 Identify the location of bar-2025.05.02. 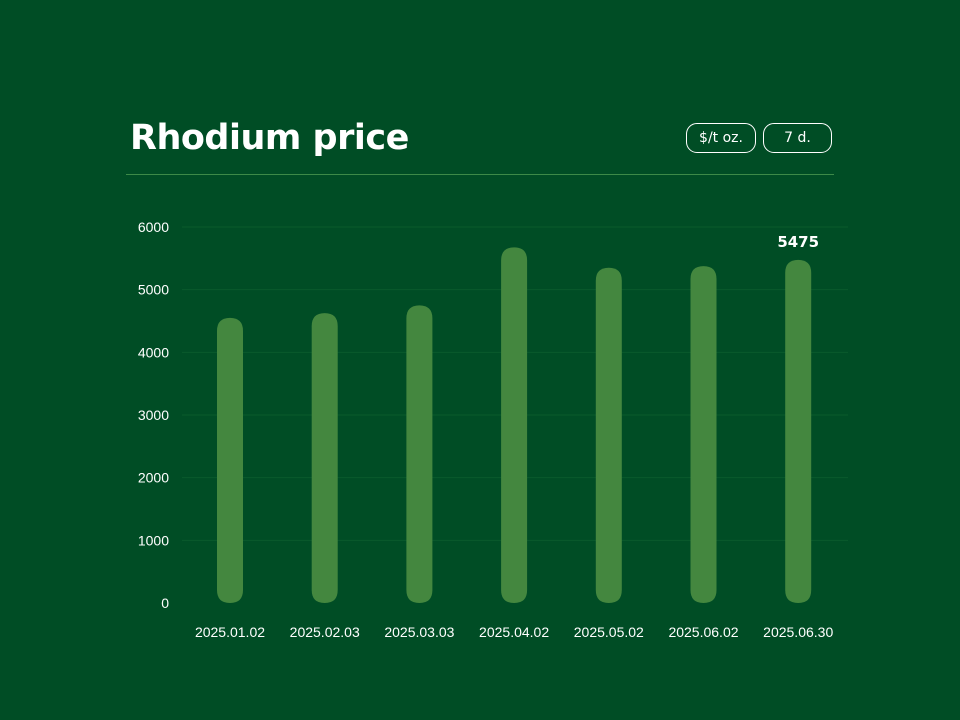
(608, 435).